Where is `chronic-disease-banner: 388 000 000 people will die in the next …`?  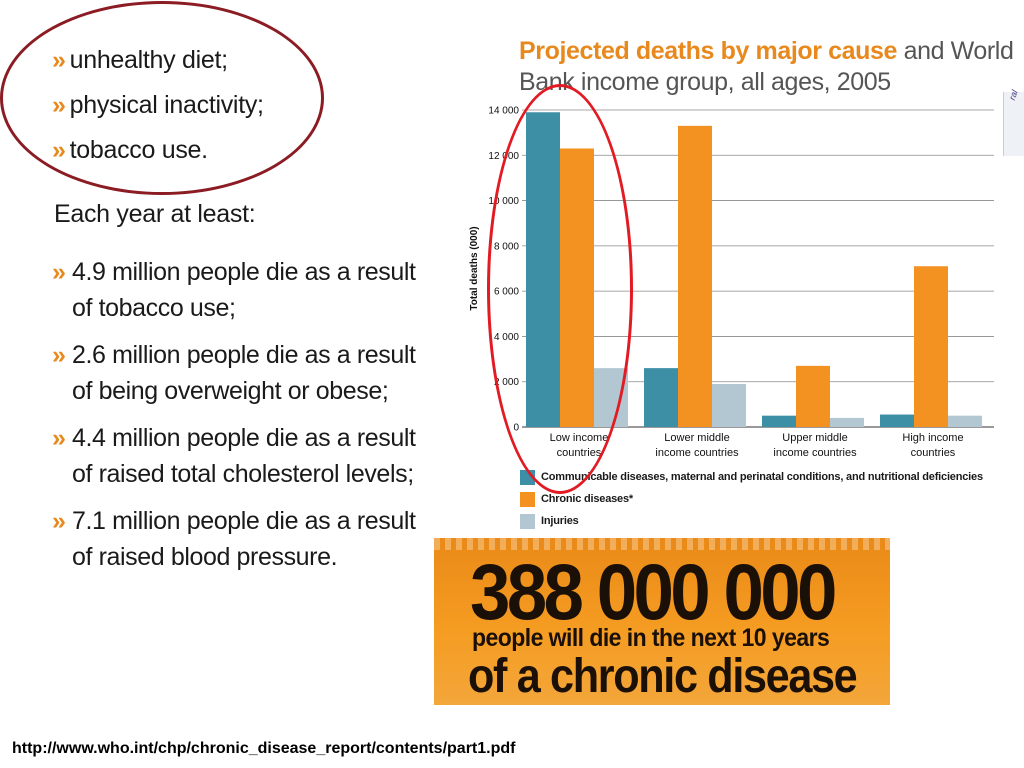 chronic-disease-banner: 388 000 000 people will die in the next … is located at coordinates (662, 621).